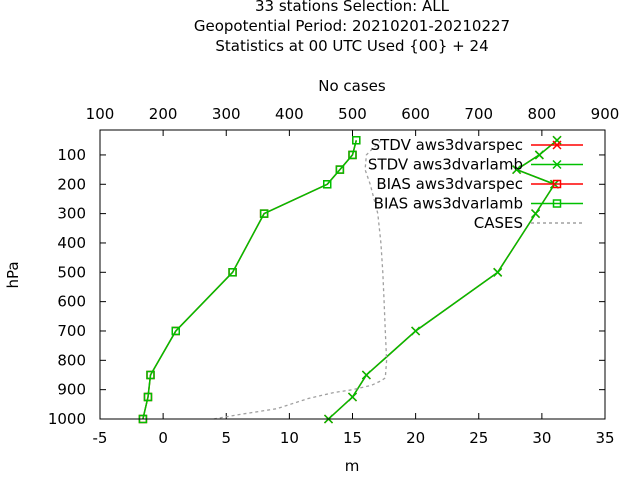  Describe the element at coordinates (352, 114) in the screenshot. I see `top-tick-label: 500` at that location.